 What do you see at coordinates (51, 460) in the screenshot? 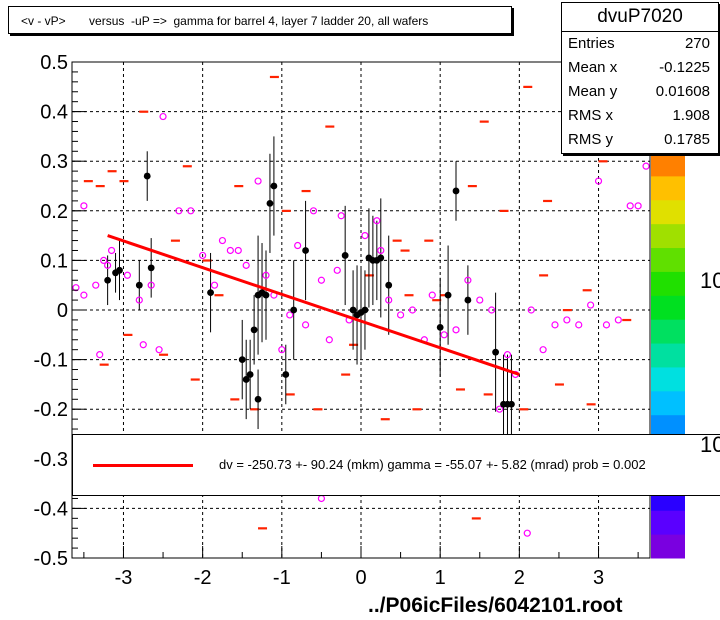
I see `y-tick-label: -0.3` at bounding box center [51, 460].